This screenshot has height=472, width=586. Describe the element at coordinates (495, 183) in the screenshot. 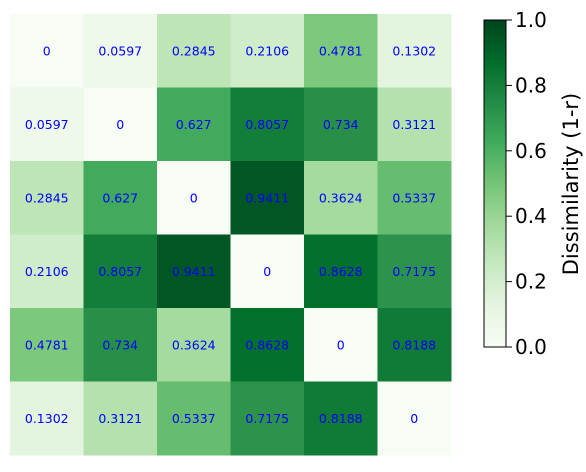

I see `colorbar-gradient` at that location.